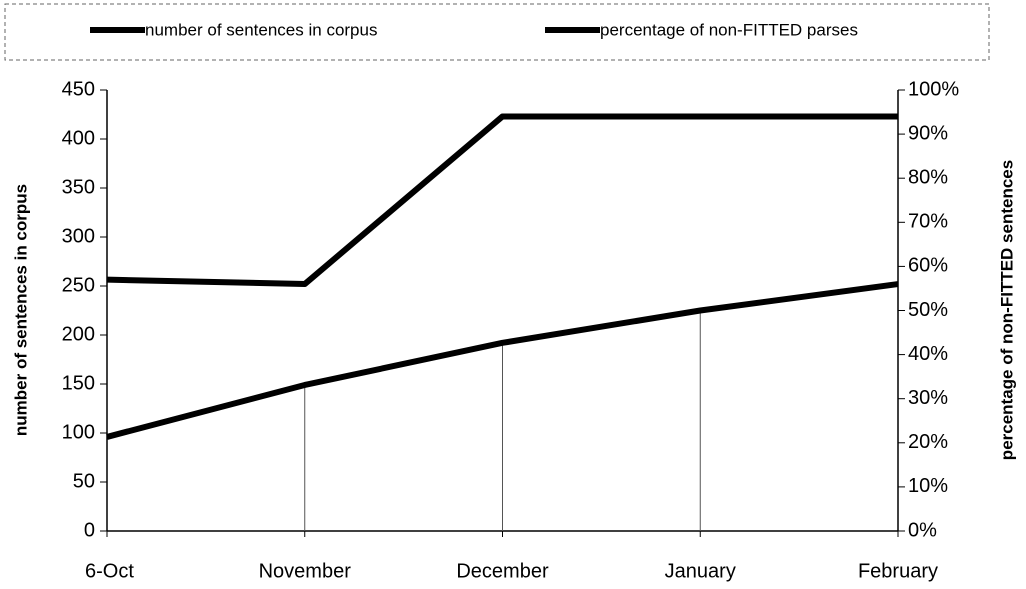 Image resolution: width=1026 pixels, height=589 pixels. What do you see at coordinates (928, 310) in the screenshot?
I see `y2-tick-label: 50%` at bounding box center [928, 310].